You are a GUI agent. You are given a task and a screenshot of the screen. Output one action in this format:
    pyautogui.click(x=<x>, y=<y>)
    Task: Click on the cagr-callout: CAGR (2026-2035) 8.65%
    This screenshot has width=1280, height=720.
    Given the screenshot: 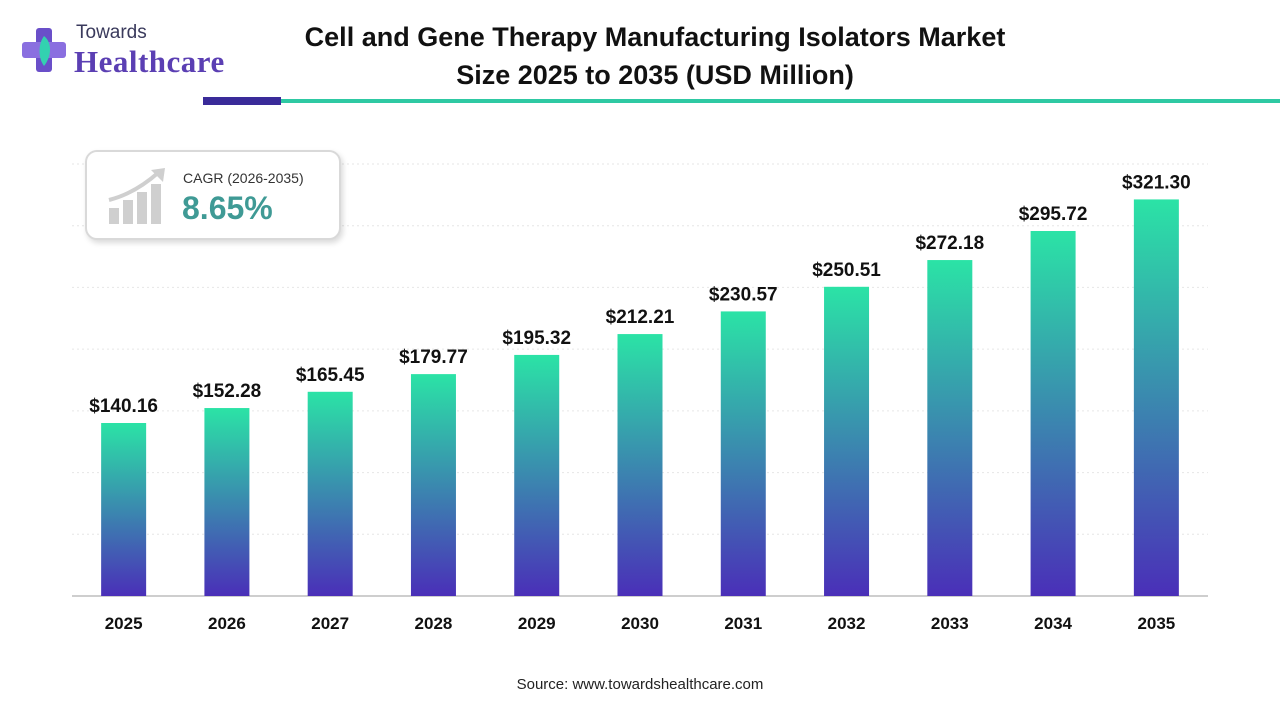 What is the action you would take?
    pyautogui.click(x=213, y=195)
    